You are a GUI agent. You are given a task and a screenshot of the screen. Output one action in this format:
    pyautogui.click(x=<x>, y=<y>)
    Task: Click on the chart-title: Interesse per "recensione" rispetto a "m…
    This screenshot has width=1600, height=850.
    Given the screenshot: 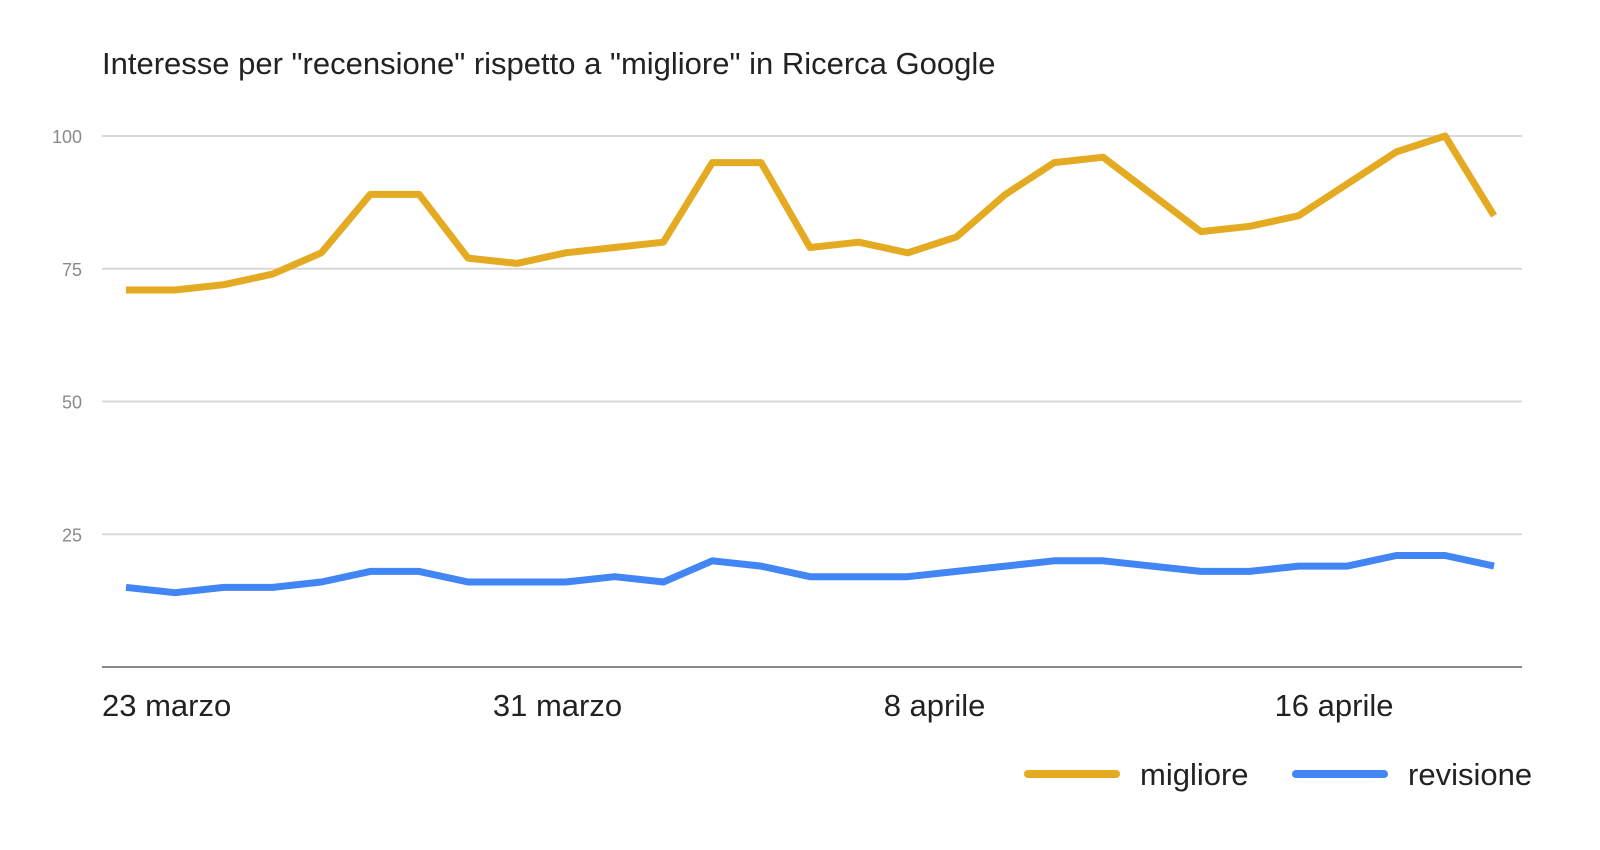 What is the action you would take?
    pyautogui.click(x=549, y=63)
    